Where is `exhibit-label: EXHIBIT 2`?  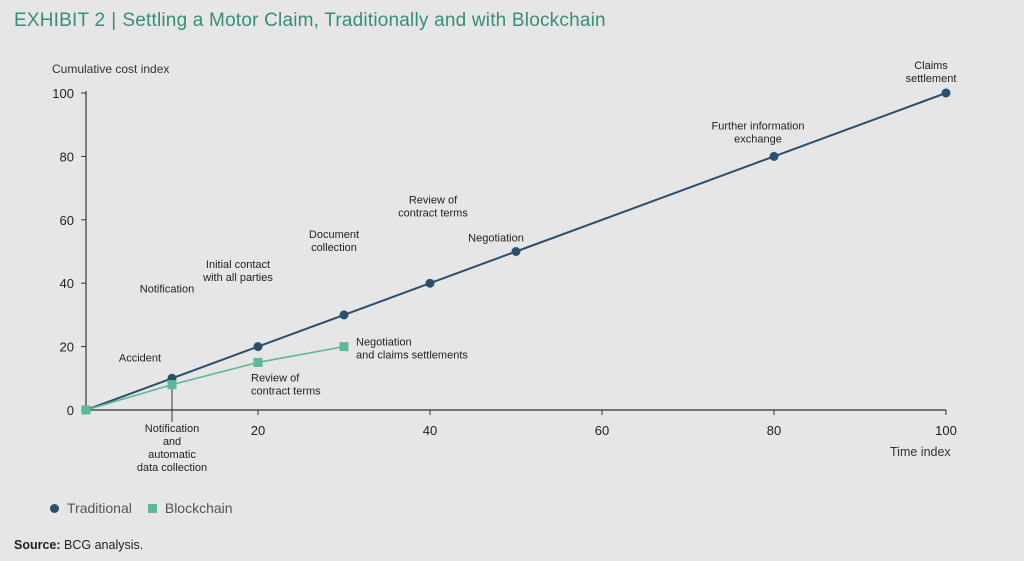
exhibit-label: EXHIBIT 2 is located at coordinates (60, 20).